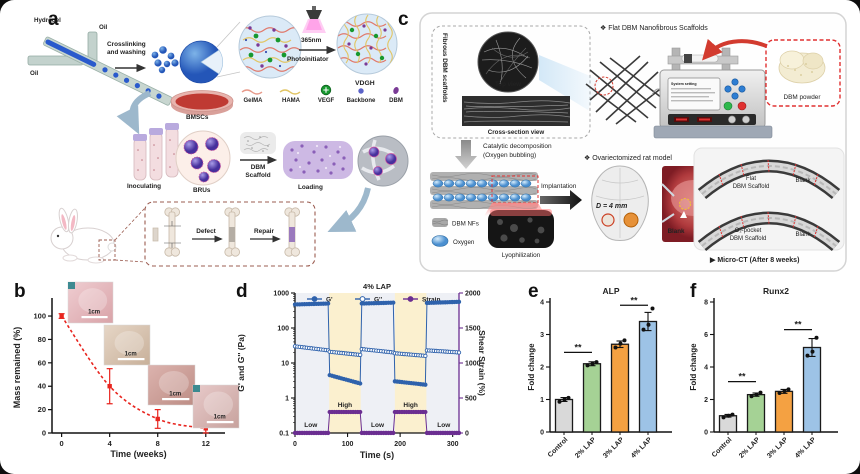 This screenshot has height=474, width=860. What do you see at coordinates (361, 91) in the screenshot?
I see `backbone-icon` at bounding box center [361, 91].